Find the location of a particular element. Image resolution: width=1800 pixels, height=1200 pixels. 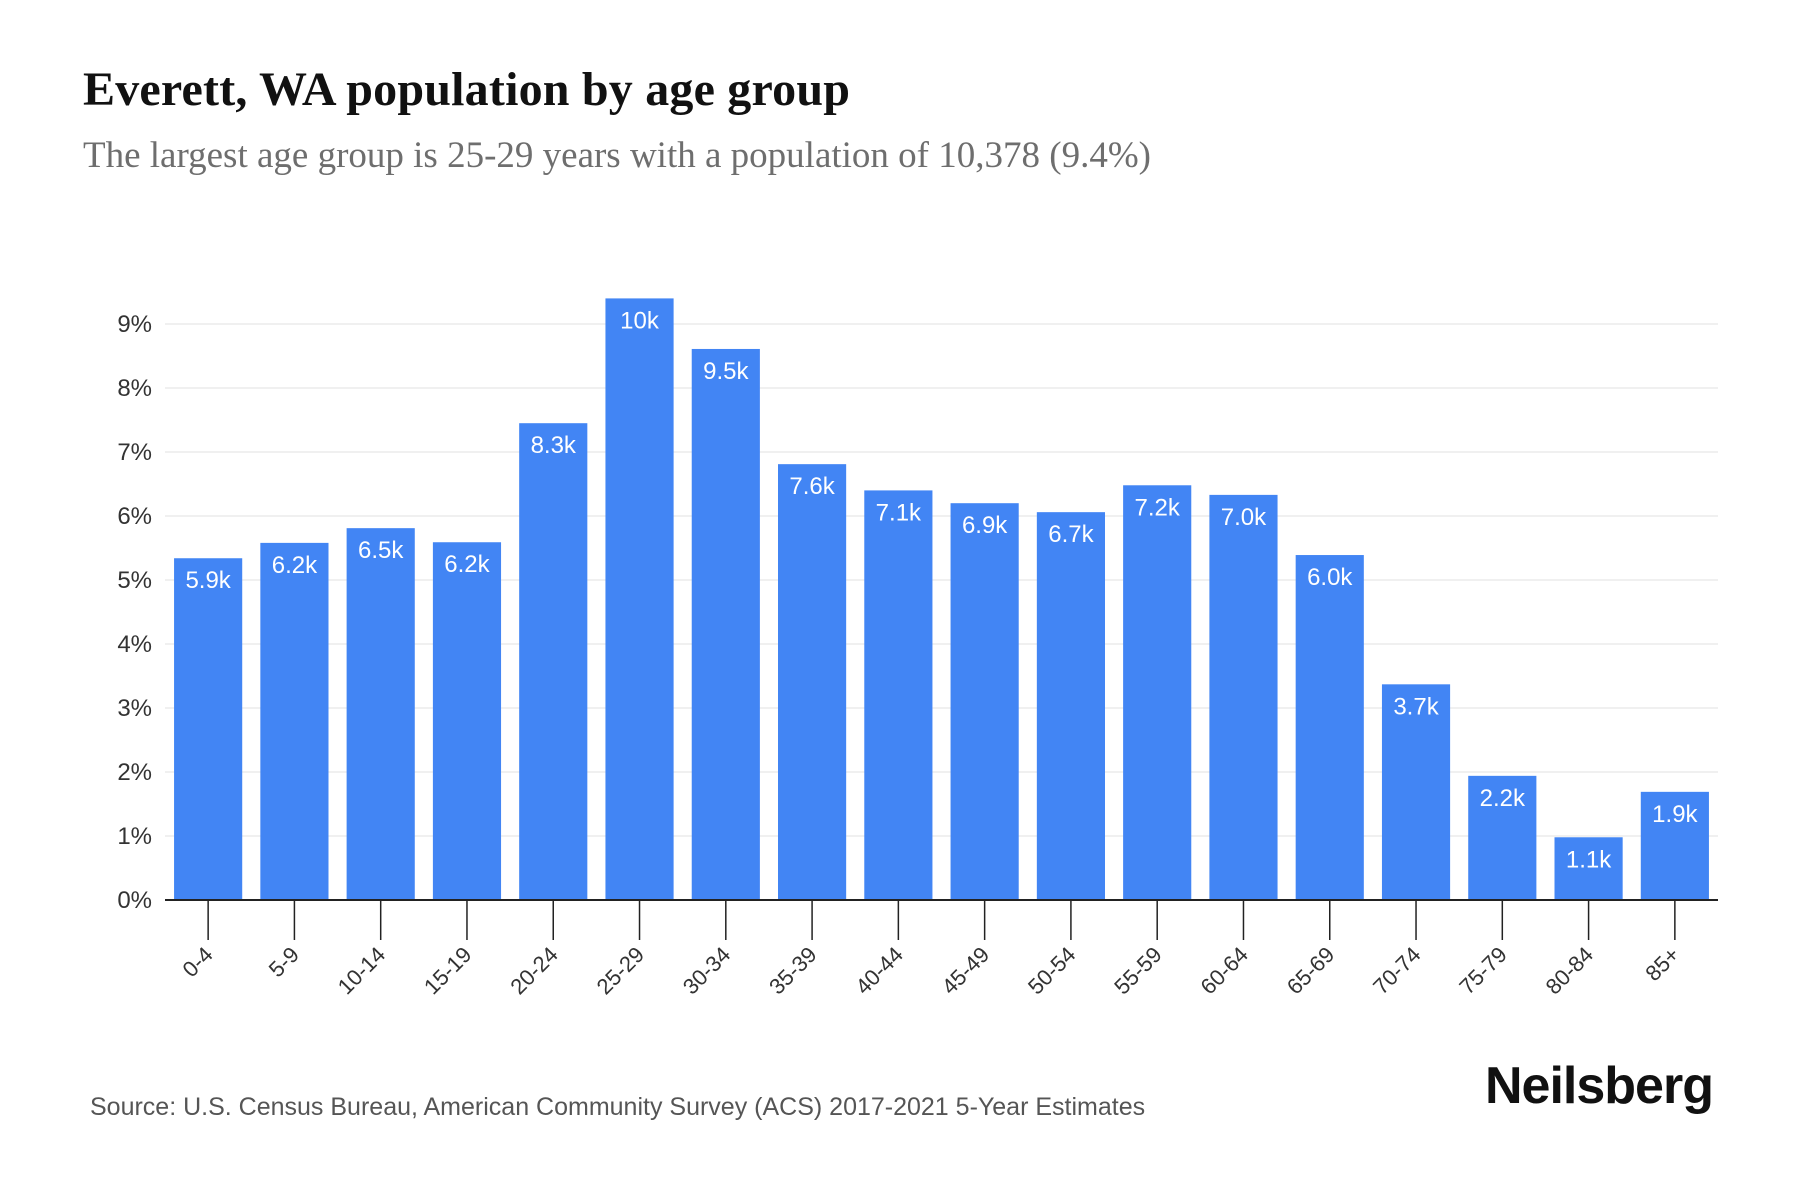

x-tick-label: 65-69 is located at coordinates (1310, 970).